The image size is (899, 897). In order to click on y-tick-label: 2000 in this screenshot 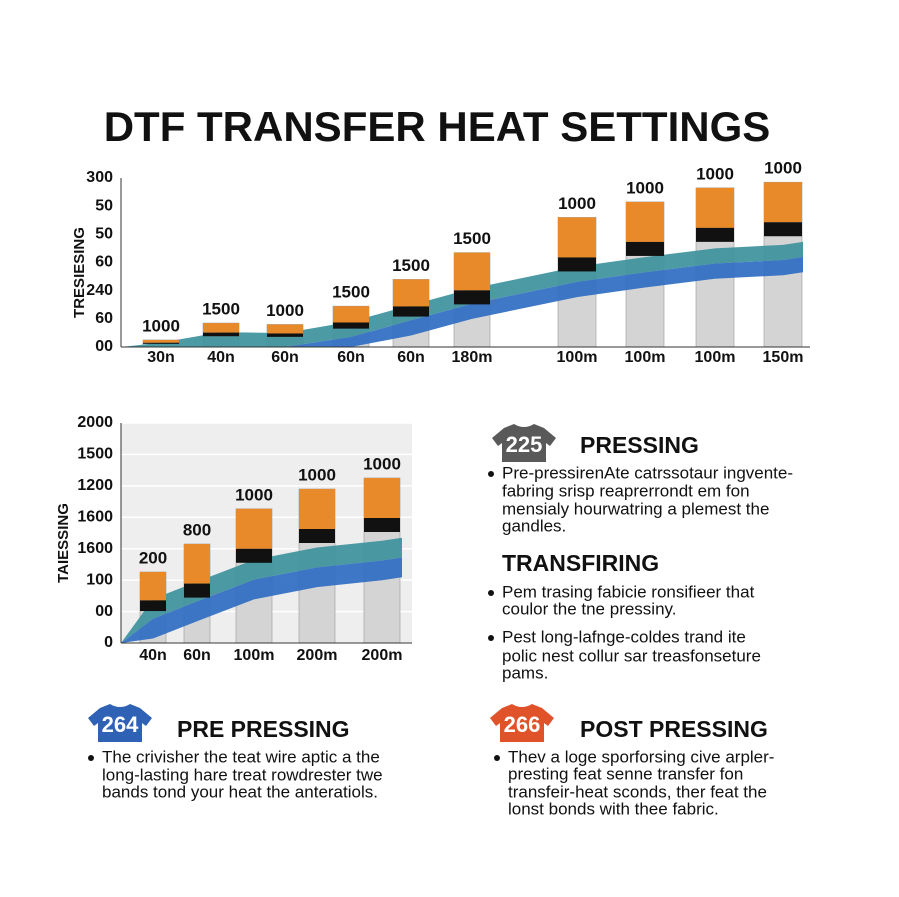, I will do `click(95, 422)`.